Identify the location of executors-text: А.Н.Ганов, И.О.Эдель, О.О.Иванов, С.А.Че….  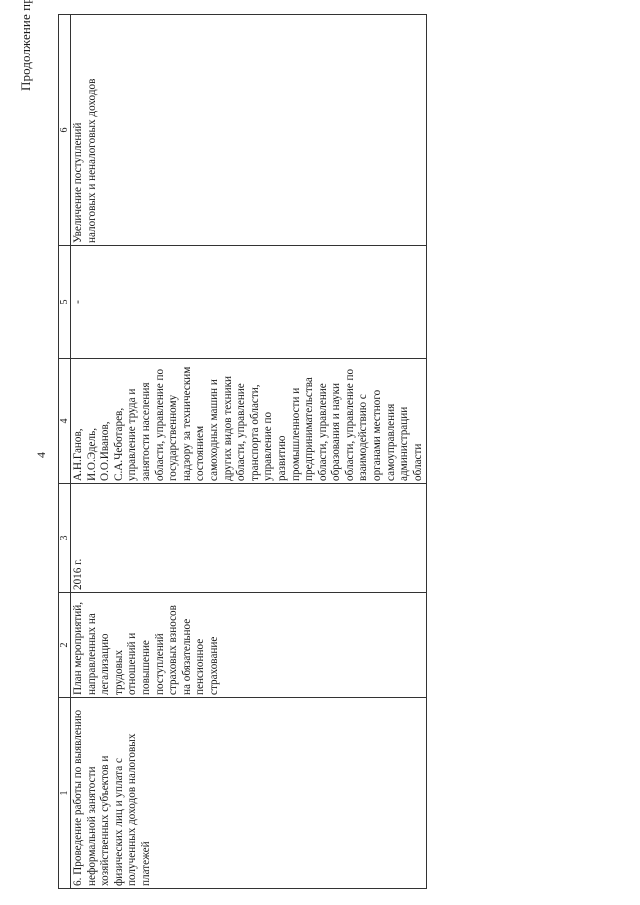
(248, 423).